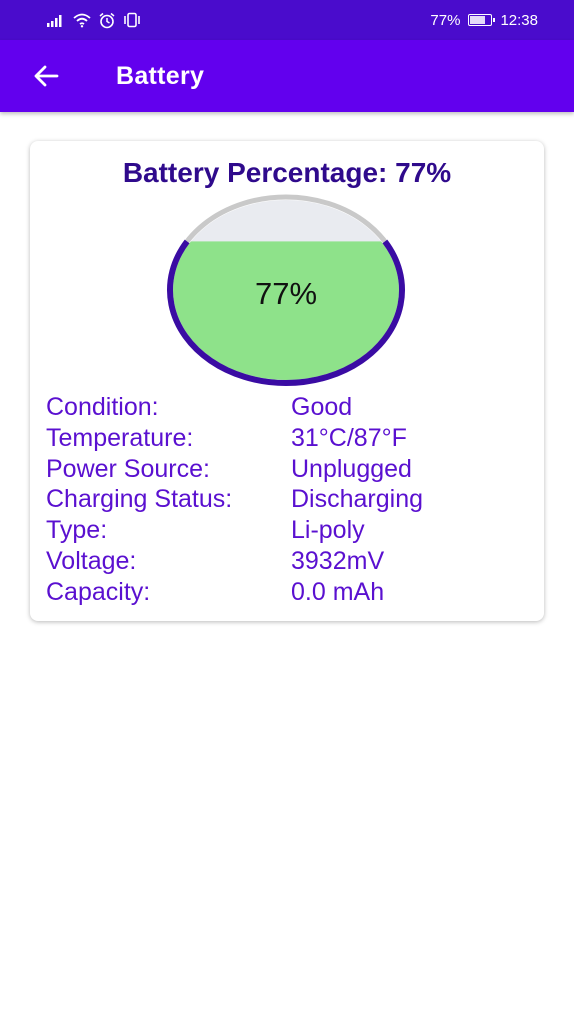  I want to click on status-battery-percent: 77%, so click(445, 20).